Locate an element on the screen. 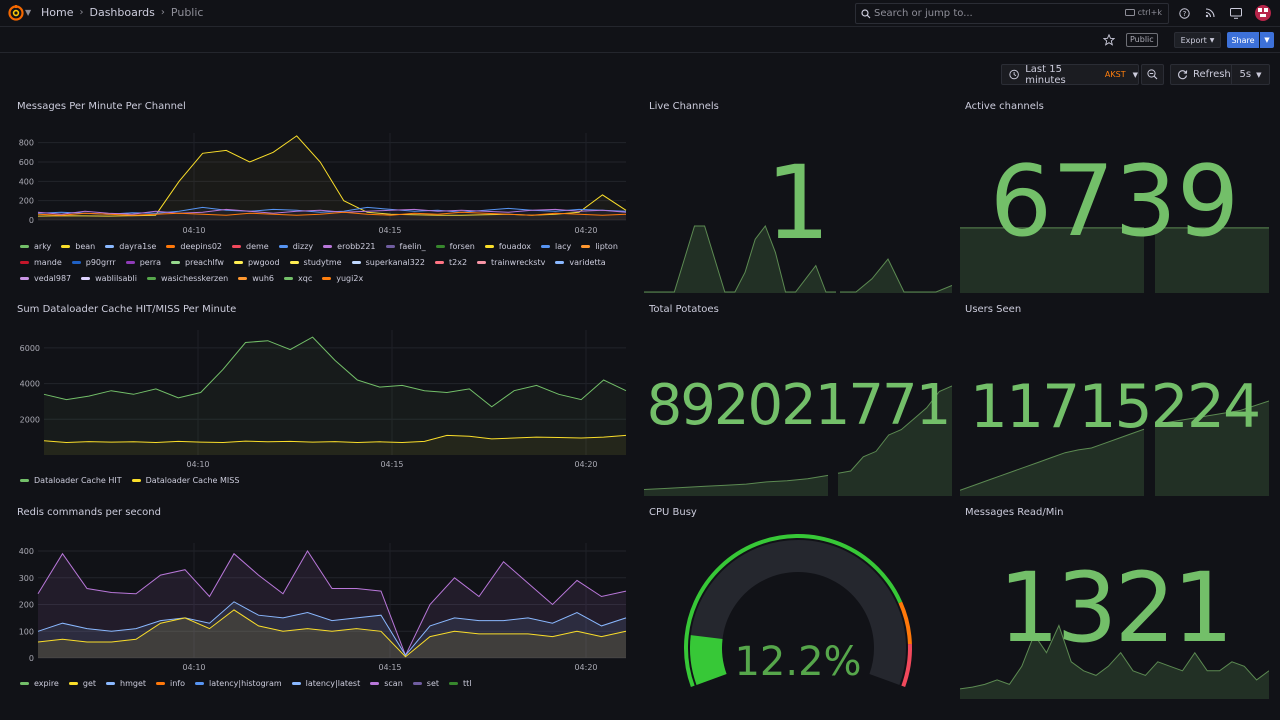 The width and height of the screenshot is (1280, 720). refresh-interval-select: 5s ▼ is located at coordinates (1251, 74).